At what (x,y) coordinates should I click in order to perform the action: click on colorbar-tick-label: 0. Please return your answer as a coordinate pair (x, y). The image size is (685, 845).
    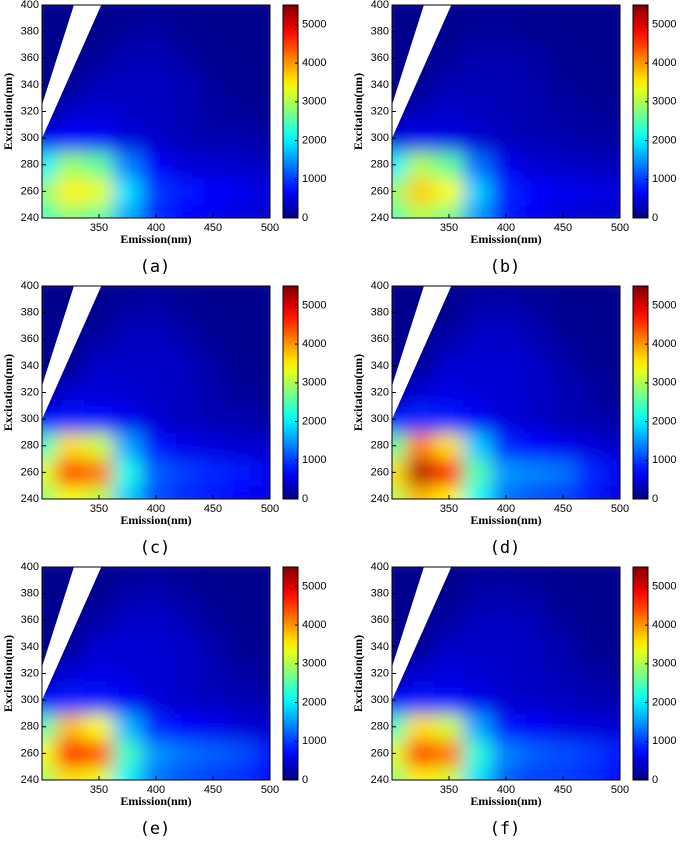
    Looking at the image, I should click on (655, 218).